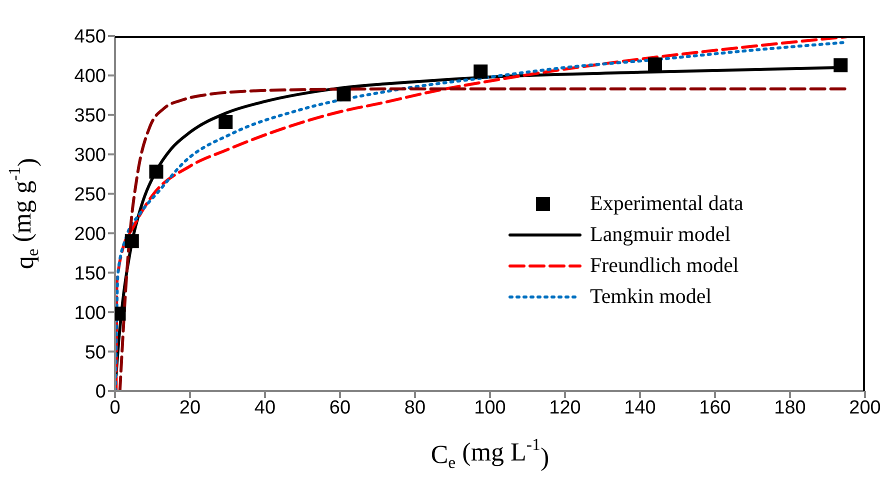  Describe the element at coordinates (265, 407) in the screenshot. I see `x-tick-label: 40` at that location.